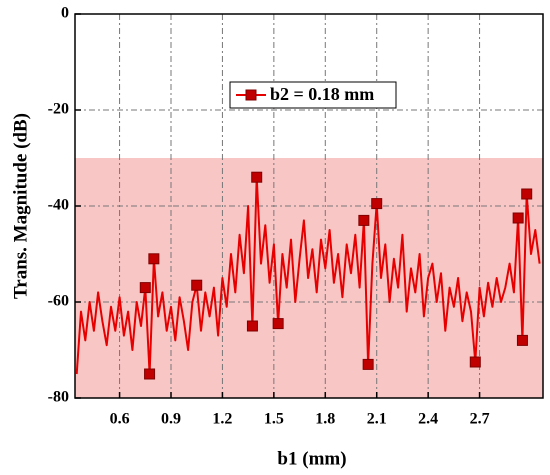  I want to click on y-tick-label: 0, so click(65, 13).